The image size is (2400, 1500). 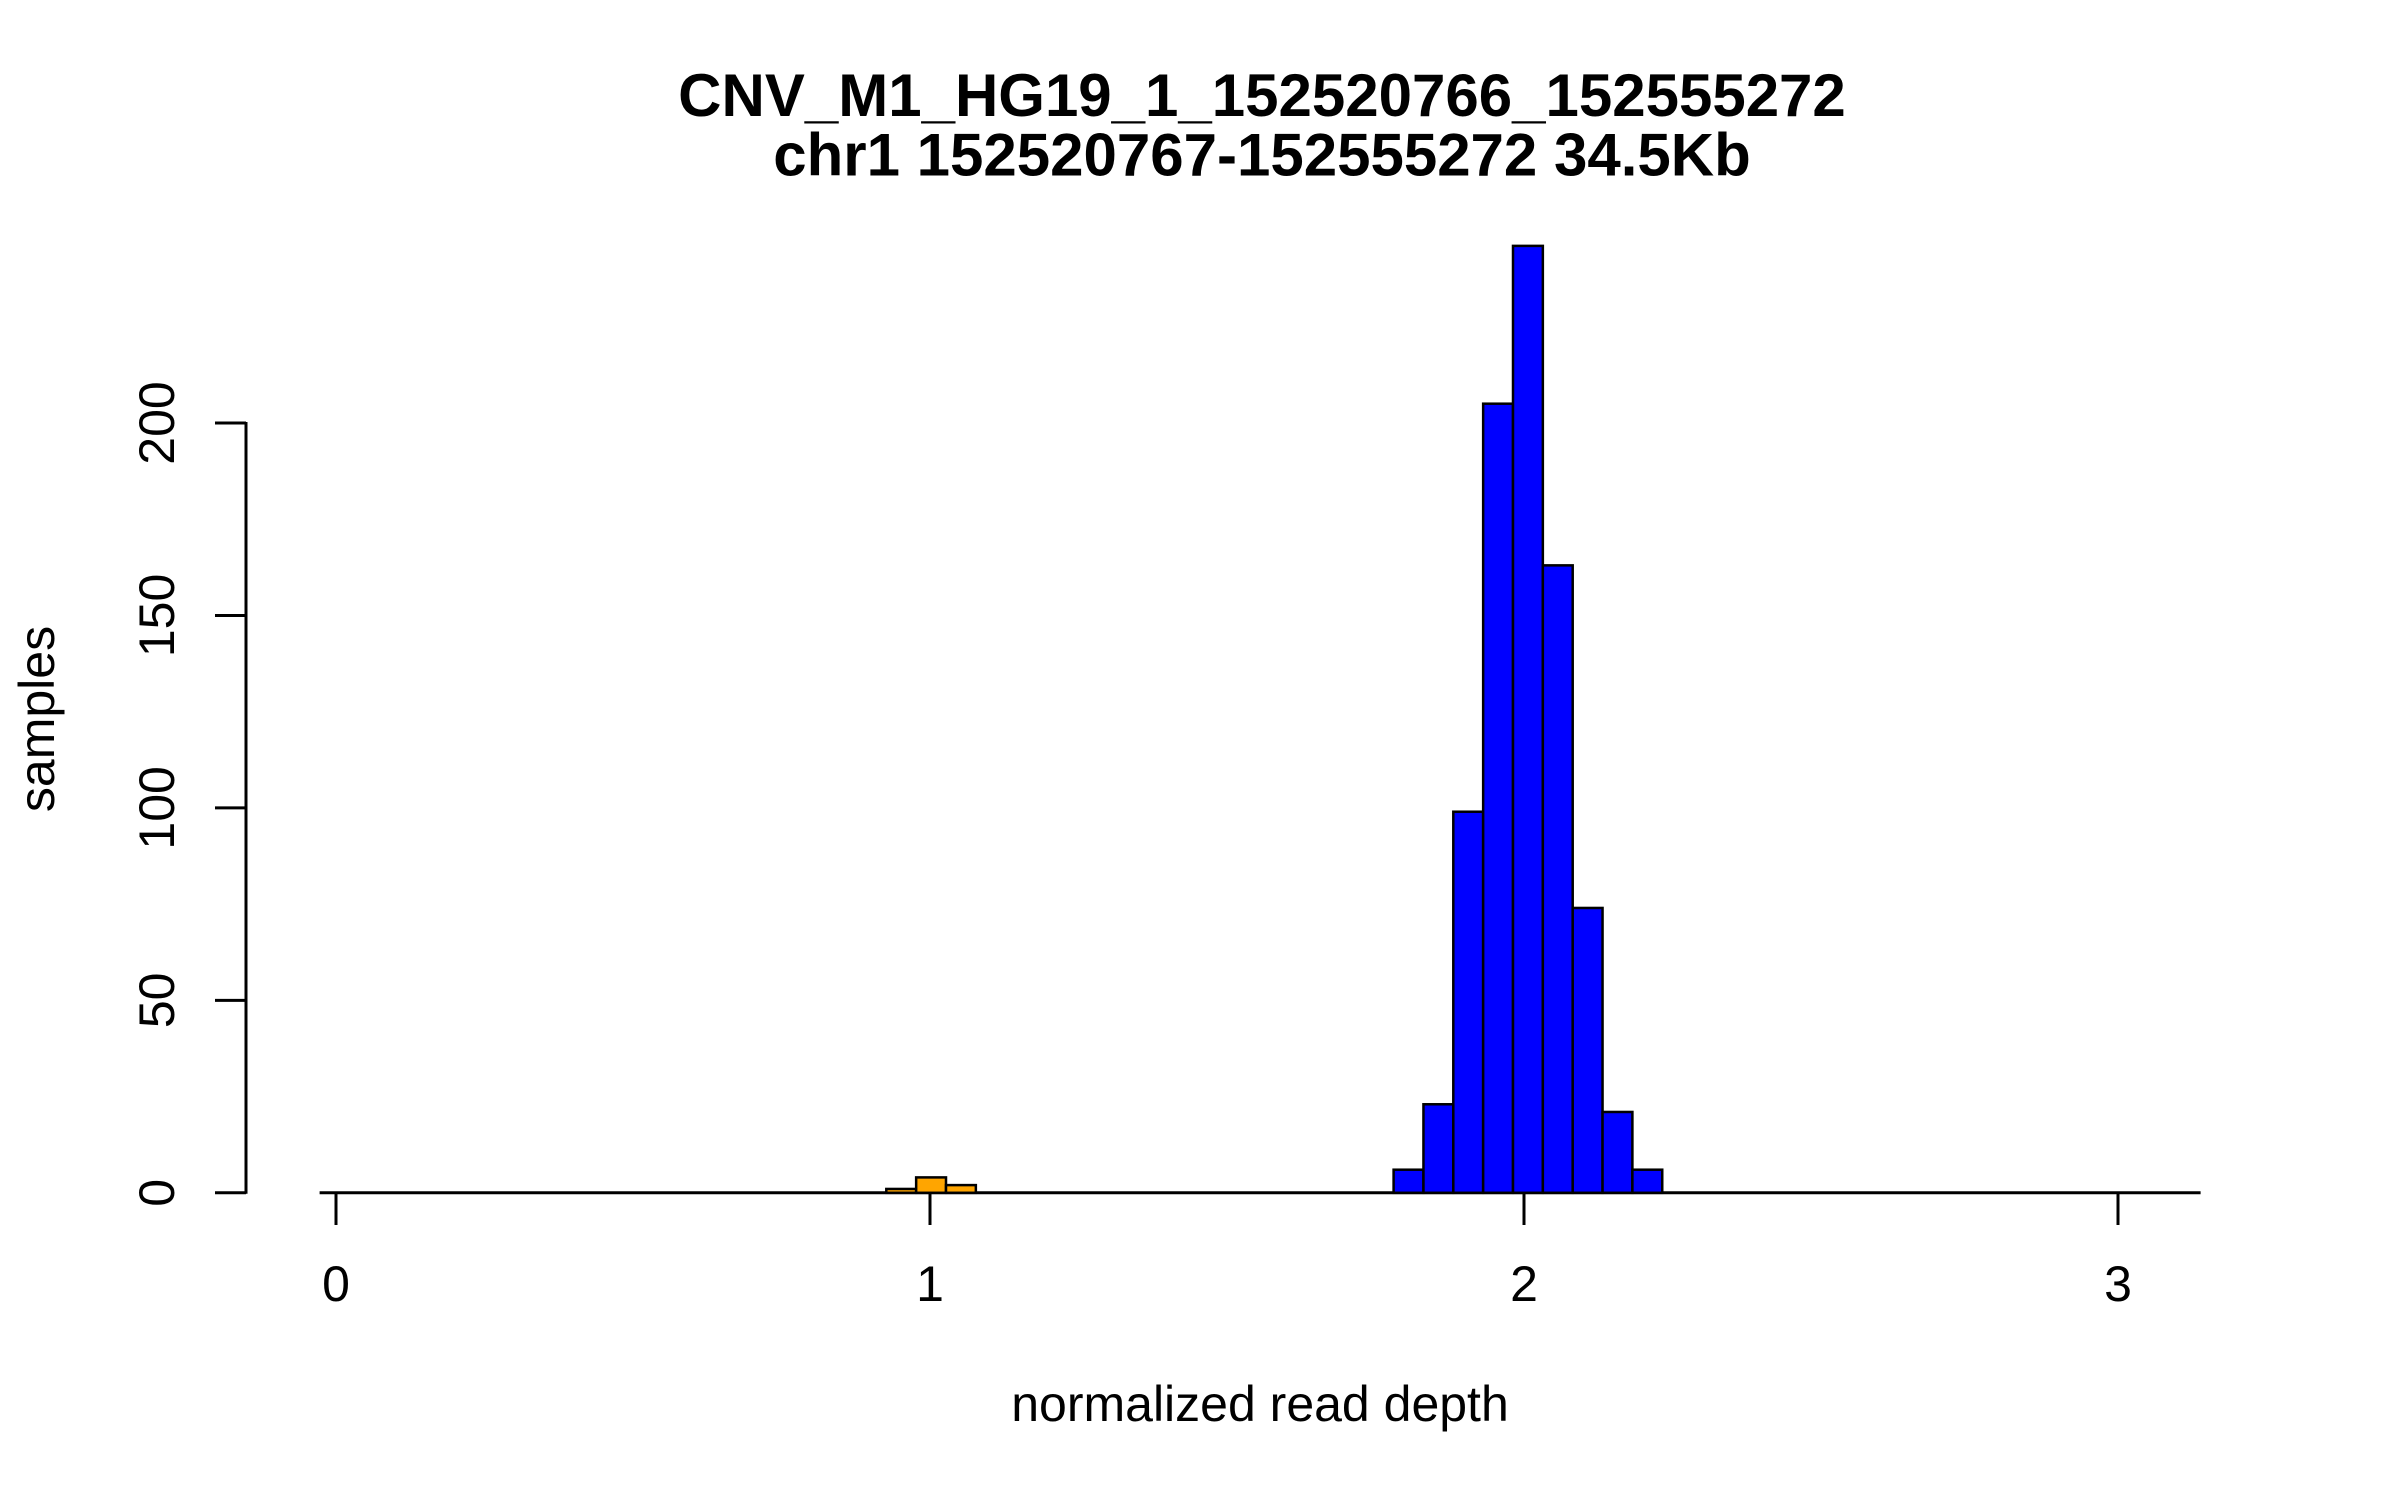 What do you see at coordinates (2118, 1284) in the screenshot?
I see `svg-text: 3` at bounding box center [2118, 1284].